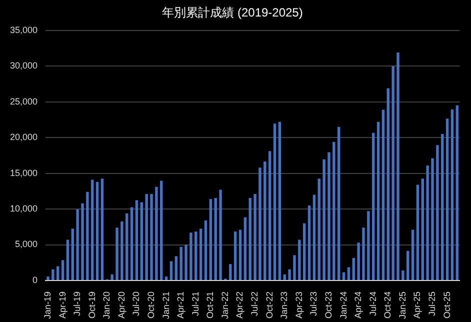 This screenshot has width=471, height=322. I want to click on x-tick-label: Jan-19, so click(47, 305).